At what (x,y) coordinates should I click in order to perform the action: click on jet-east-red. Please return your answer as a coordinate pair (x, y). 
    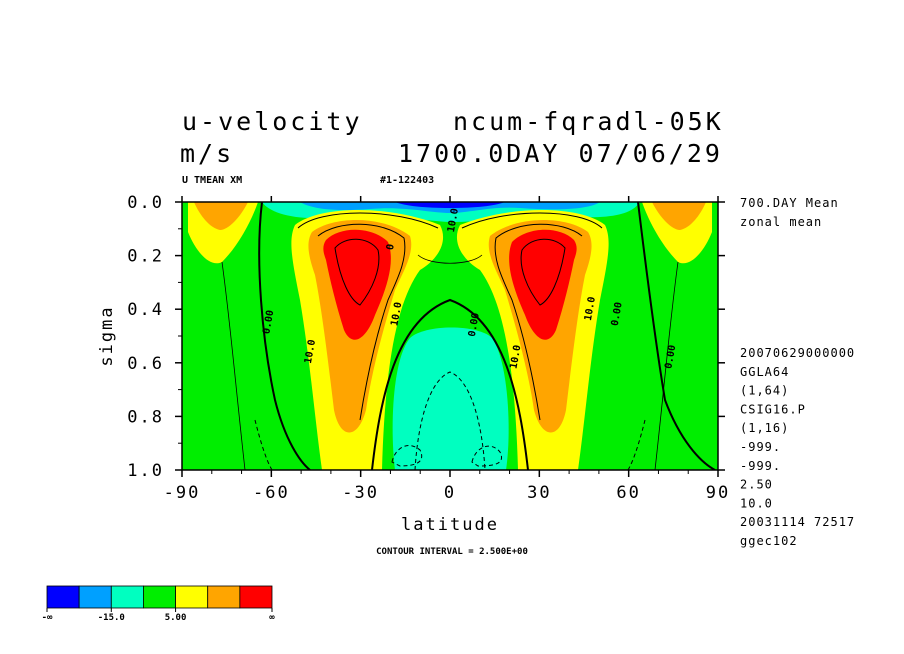
    Looking at the image, I should click on (543, 284).